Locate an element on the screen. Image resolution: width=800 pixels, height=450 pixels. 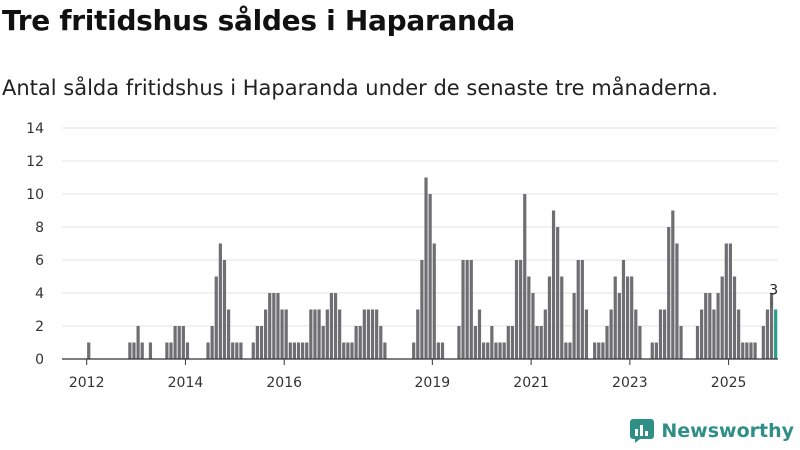
y-axis-ticks: 0 2 4 6 8 10 12 14 is located at coordinates (35, 244).